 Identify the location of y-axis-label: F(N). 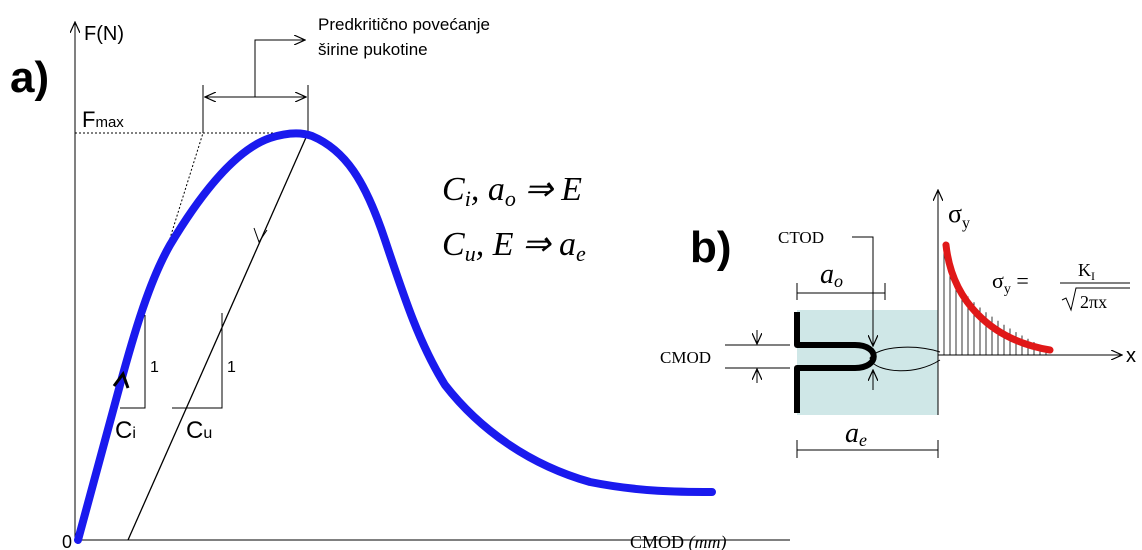
(104, 34).